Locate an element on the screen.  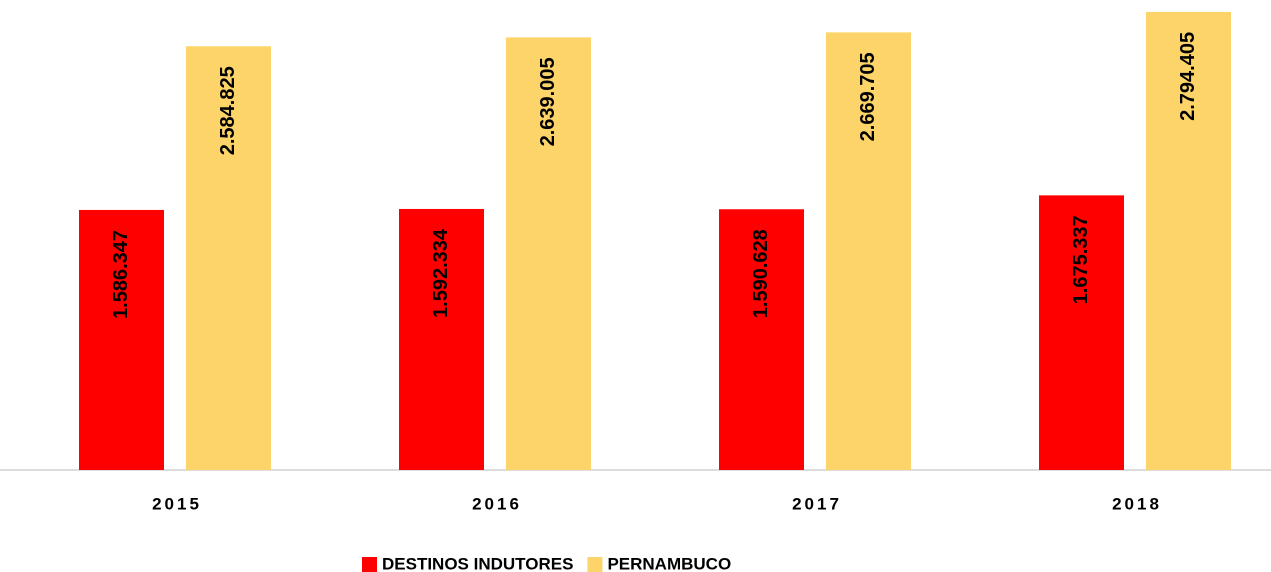
legend-label: DESTINOS INDUTORES is located at coordinates (477, 563).